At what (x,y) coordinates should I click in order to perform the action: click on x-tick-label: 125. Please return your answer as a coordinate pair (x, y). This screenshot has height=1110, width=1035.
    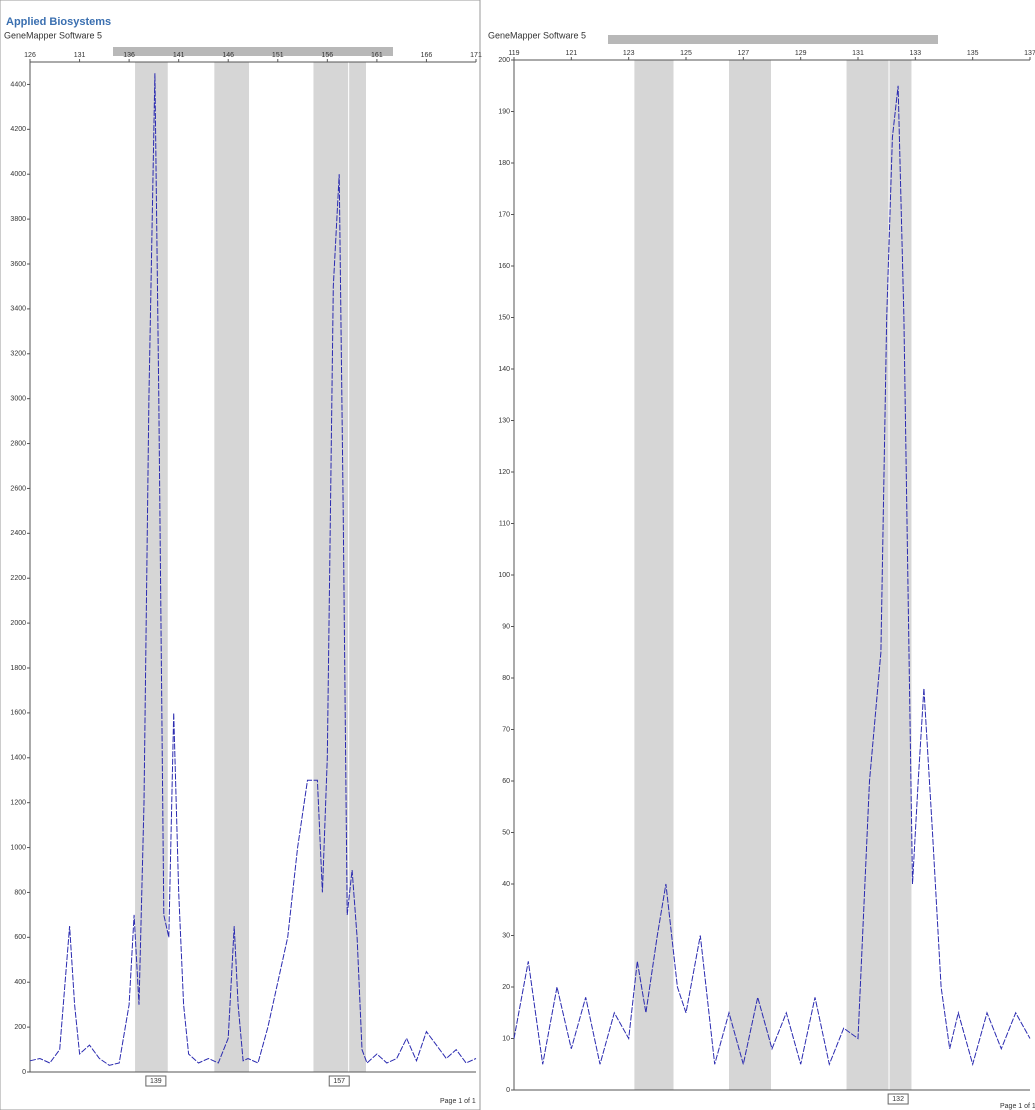
    Looking at the image, I should click on (686, 53).